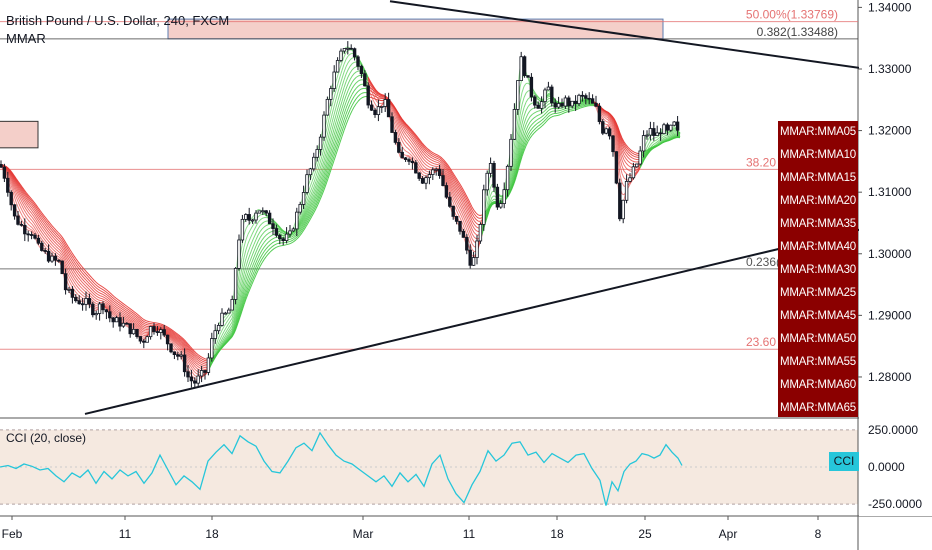 The image size is (932, 550). What do you see at coordinates (341, 468) in the screenshot?
I see `cci-line` at bounding box center [341, 468].